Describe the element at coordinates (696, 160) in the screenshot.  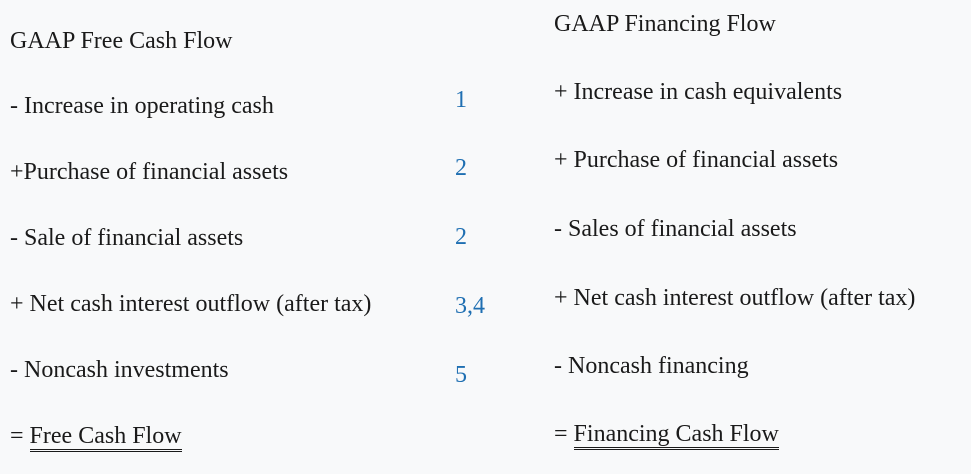
I see `right-row-2-text: + Purchase of financial assets` at that location.